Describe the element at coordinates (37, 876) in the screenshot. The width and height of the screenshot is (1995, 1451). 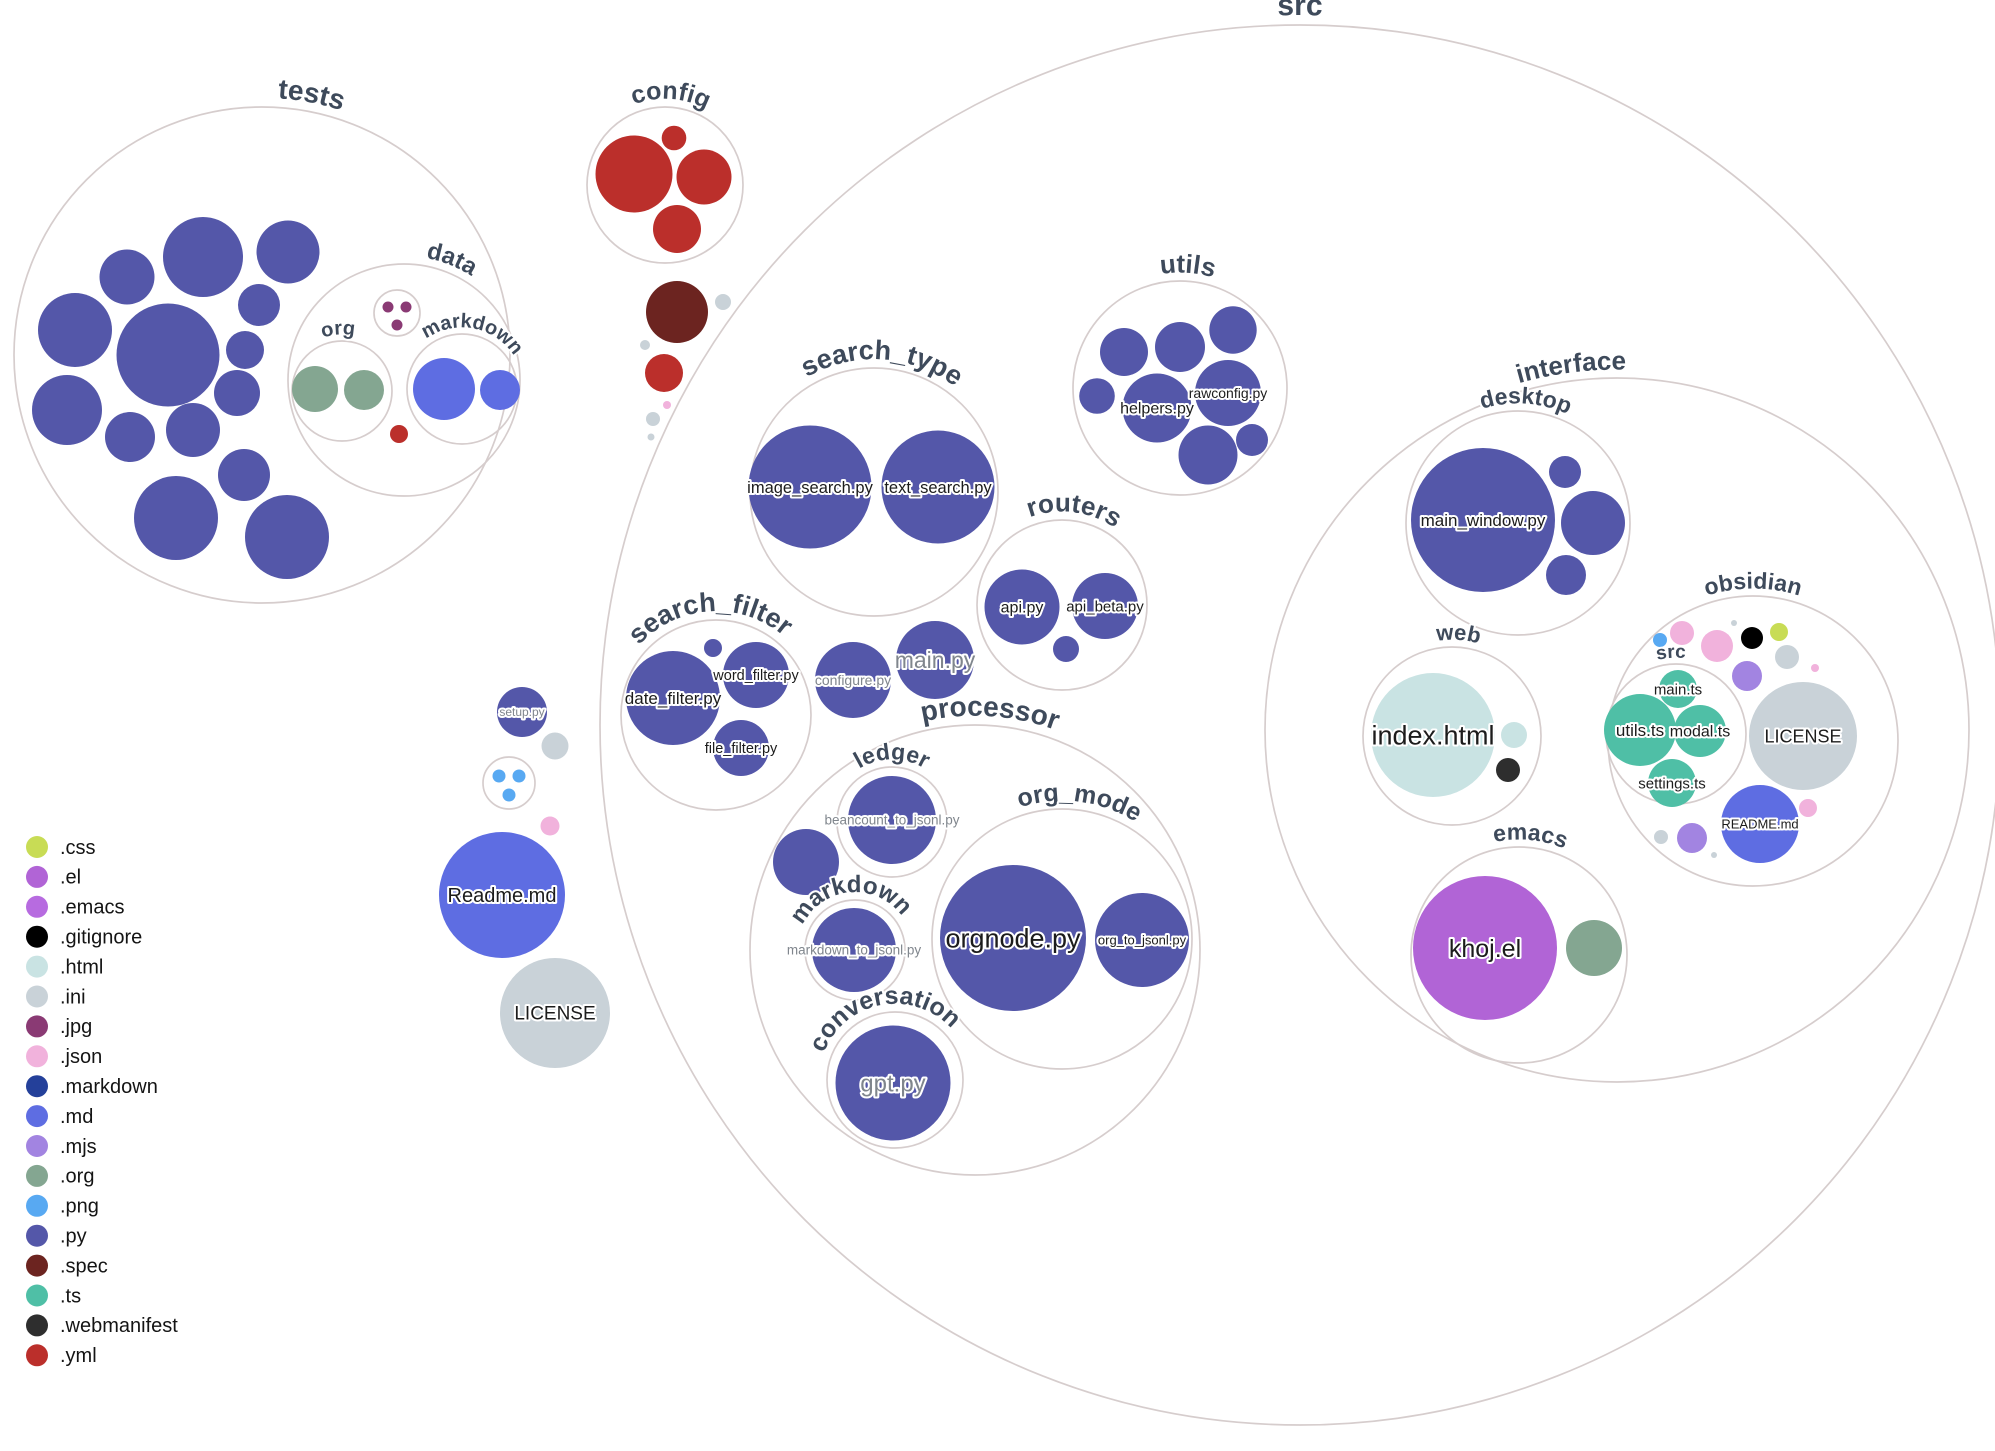
I see `legend-swatch-el-icon` at that location.